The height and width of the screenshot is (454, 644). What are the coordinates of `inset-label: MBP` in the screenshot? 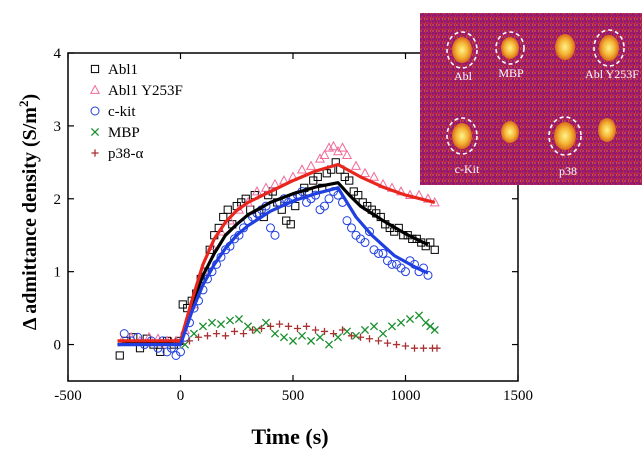 It's located at (511, 73).